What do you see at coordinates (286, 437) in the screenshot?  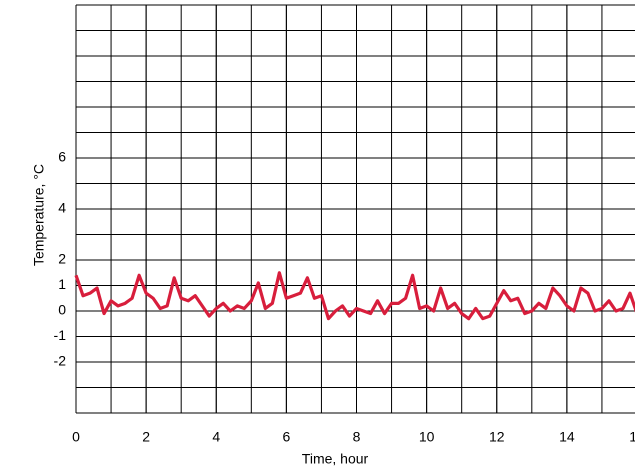 I see `x-tick-label: 6` at bounding box center [286, 437].